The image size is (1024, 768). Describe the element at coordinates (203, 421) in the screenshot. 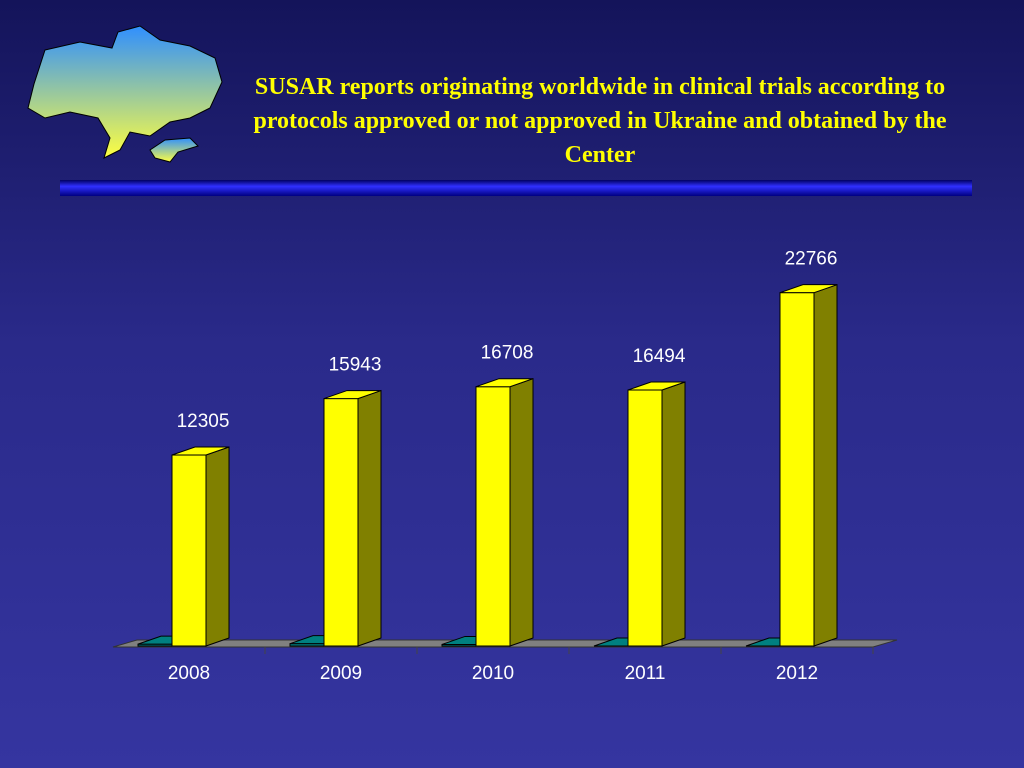

I see `data-label: 12305` at that location.